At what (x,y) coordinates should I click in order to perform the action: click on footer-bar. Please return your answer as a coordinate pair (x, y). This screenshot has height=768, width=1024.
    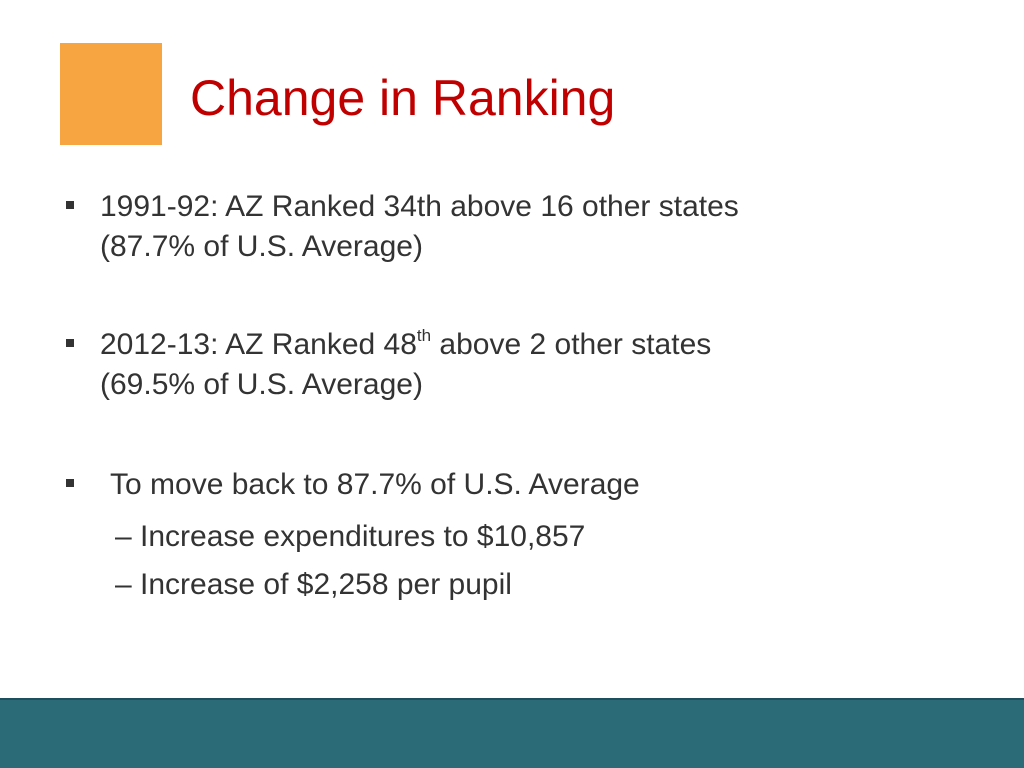
    Looking at the image, I should click on (512, 733).